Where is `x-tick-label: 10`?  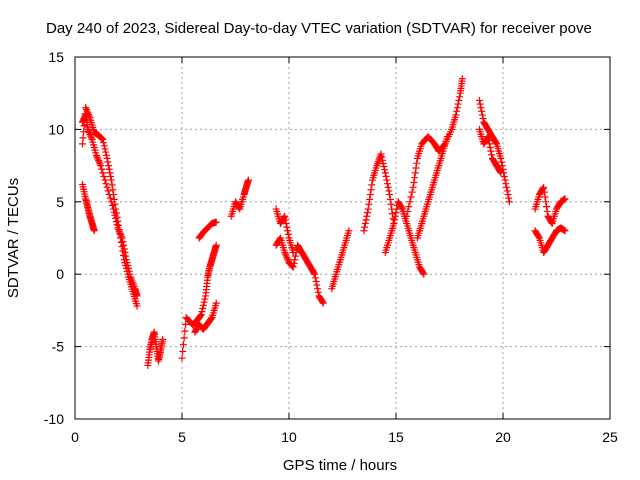 x-tick-label: 10 is located at coordinates (289, 437).